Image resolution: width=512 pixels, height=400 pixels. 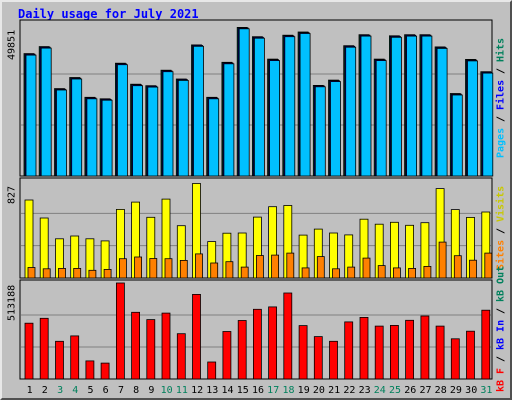 What do you see at coordinates (197, 390) in the screenshot?
I see `x-tick-label-12: 12` at bounding box center [197, 390].